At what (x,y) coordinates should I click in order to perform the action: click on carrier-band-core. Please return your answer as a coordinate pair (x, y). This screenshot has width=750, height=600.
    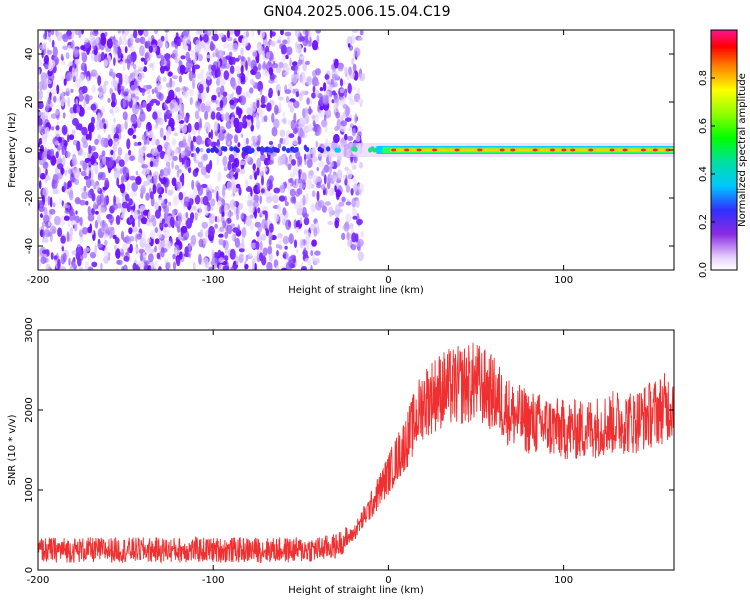
    Looking at the image, I should click on (532, 150).